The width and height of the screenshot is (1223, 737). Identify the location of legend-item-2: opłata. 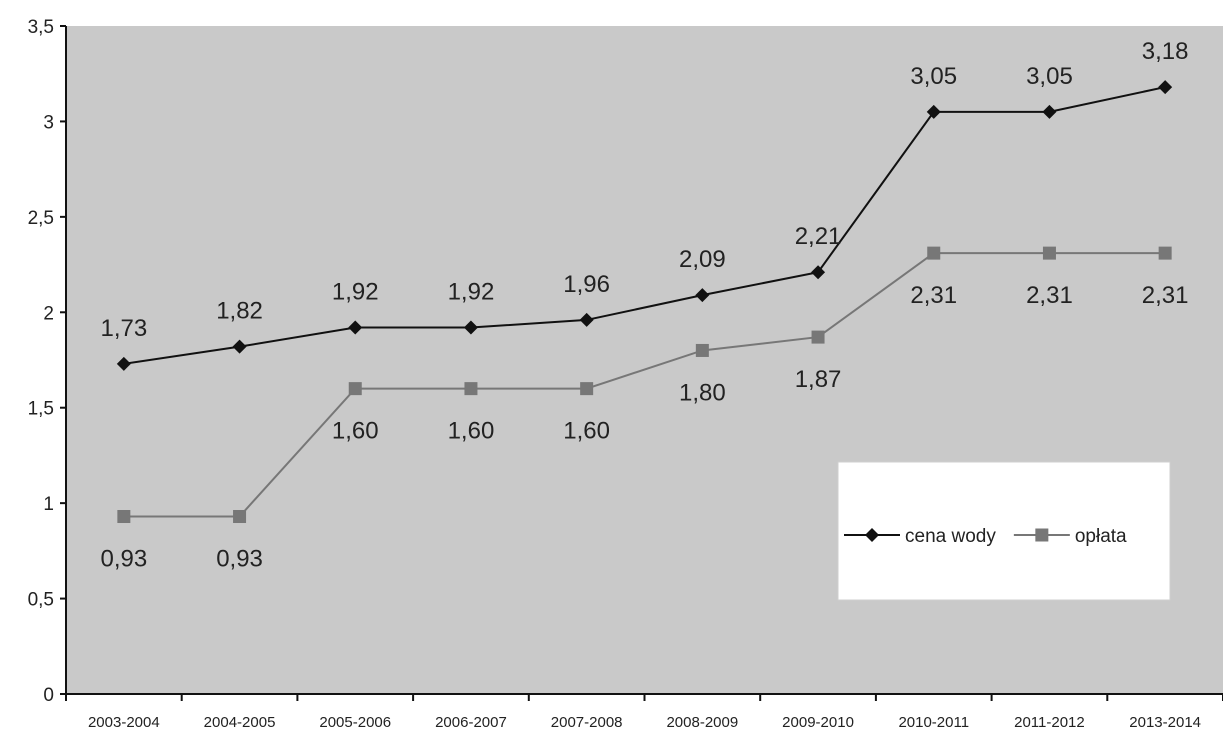
(1070, 536).